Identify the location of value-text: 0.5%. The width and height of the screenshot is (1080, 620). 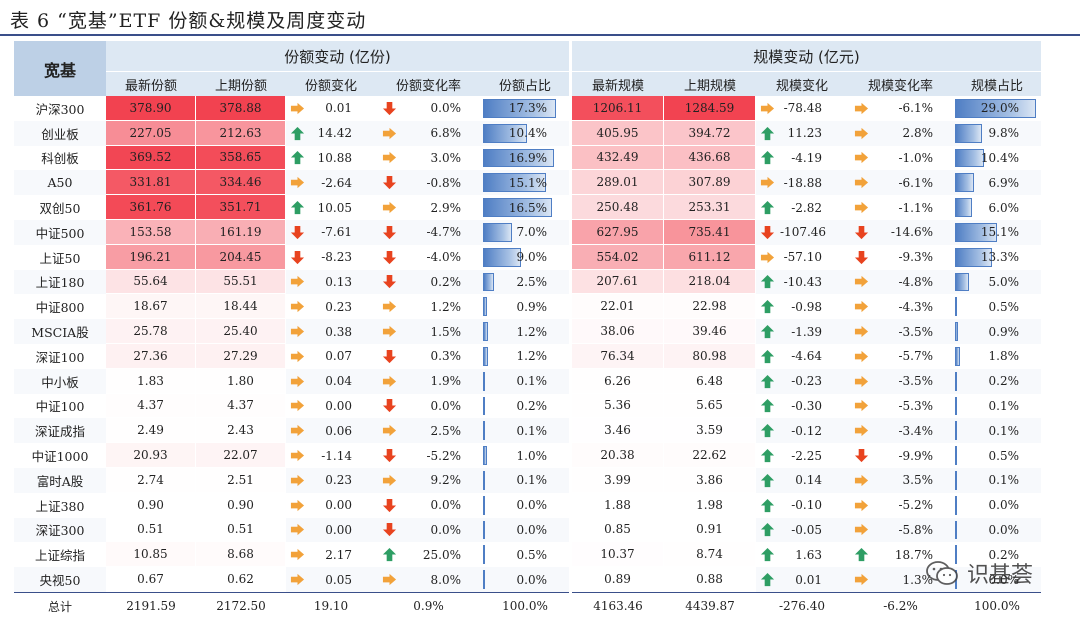
(1004, 306).